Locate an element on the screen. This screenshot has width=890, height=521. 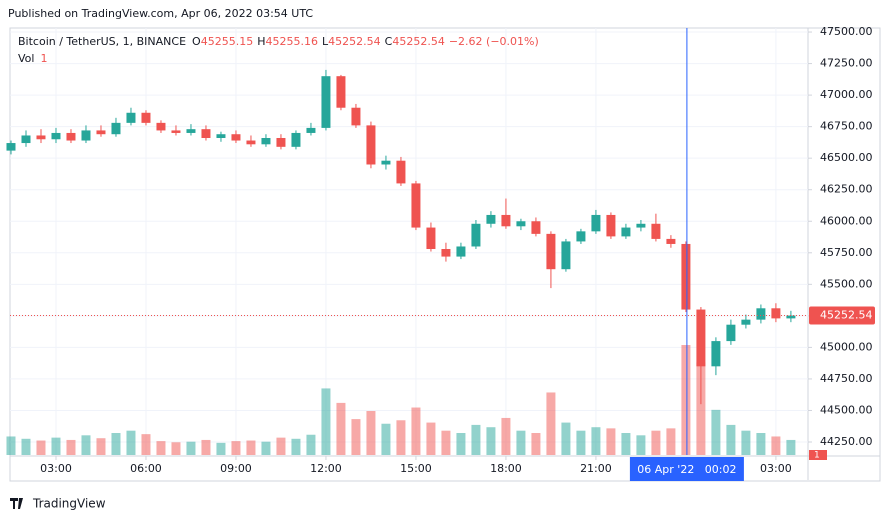
x-tick-label: 09:00 is located at coordinates (236, 468).